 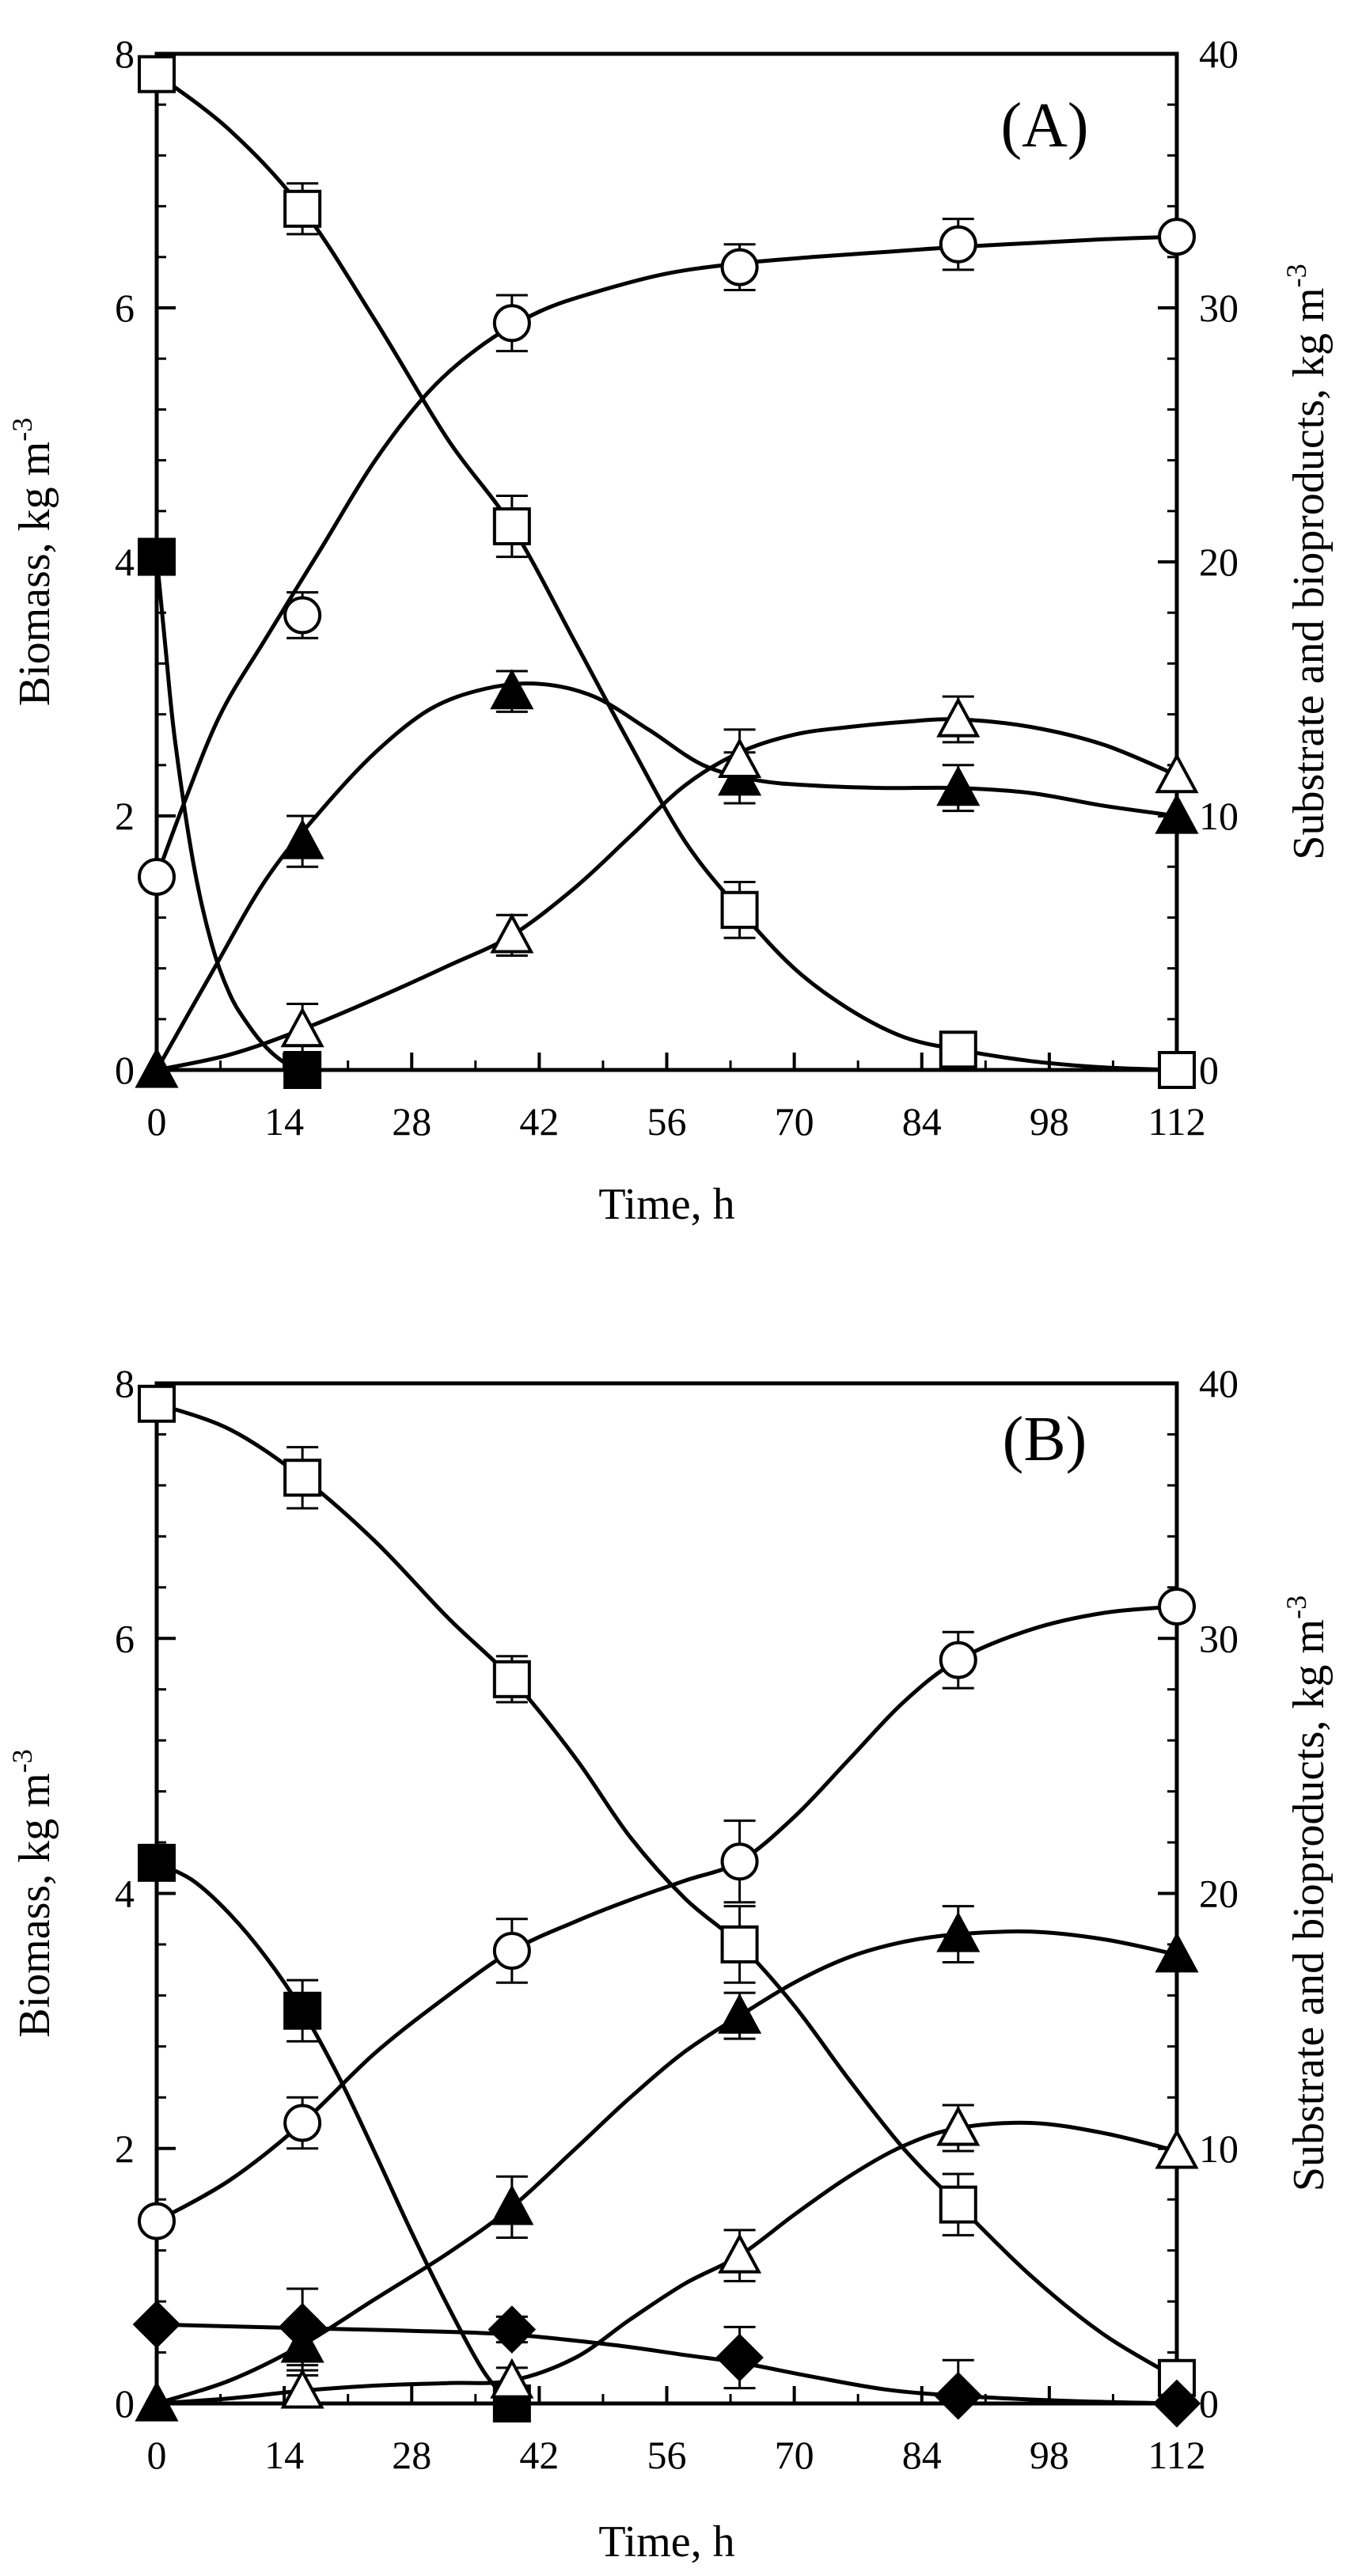 What do you see at coordinates (1045, 1439) in the screenshot?
I see `panel-label: (B)` at bounding box center [1045, 1439].